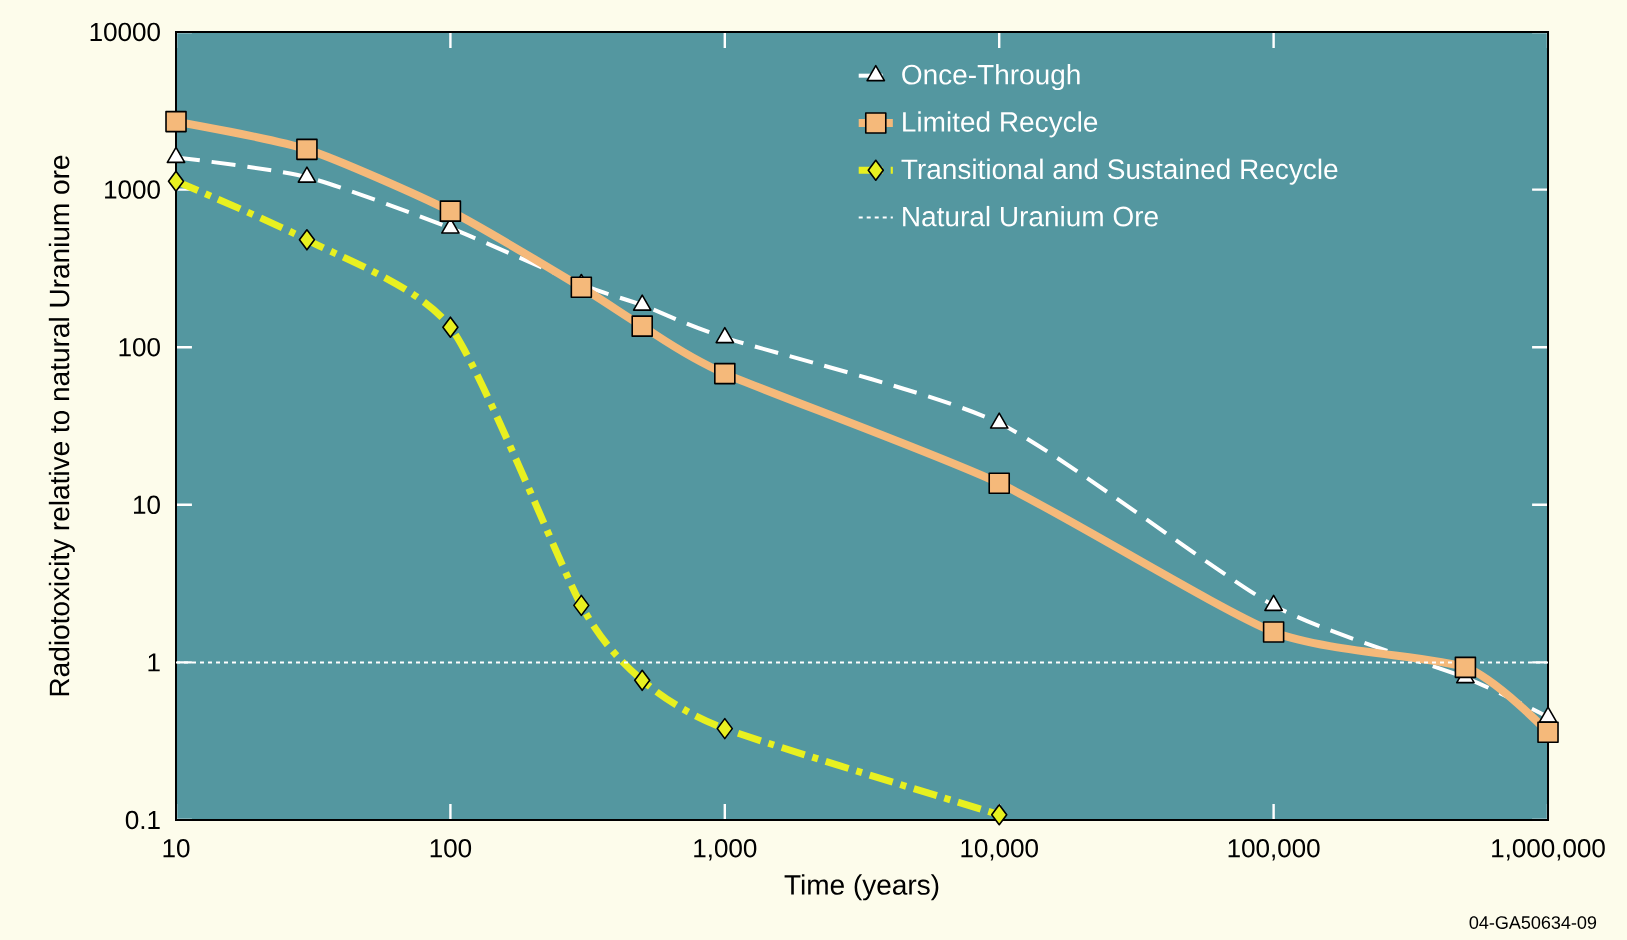 The height and width of the screenshot is (940, 1627). I want to click on x-tick-label: 100,000, so click(1274, 850).